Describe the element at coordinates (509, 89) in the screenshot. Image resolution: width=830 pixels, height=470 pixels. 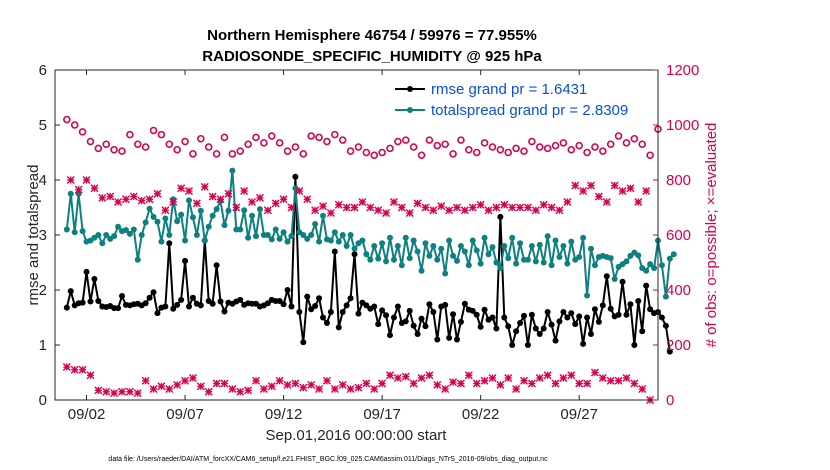
I see `legend-rmse-label: rmse grand pr = 1.6431` at that location.